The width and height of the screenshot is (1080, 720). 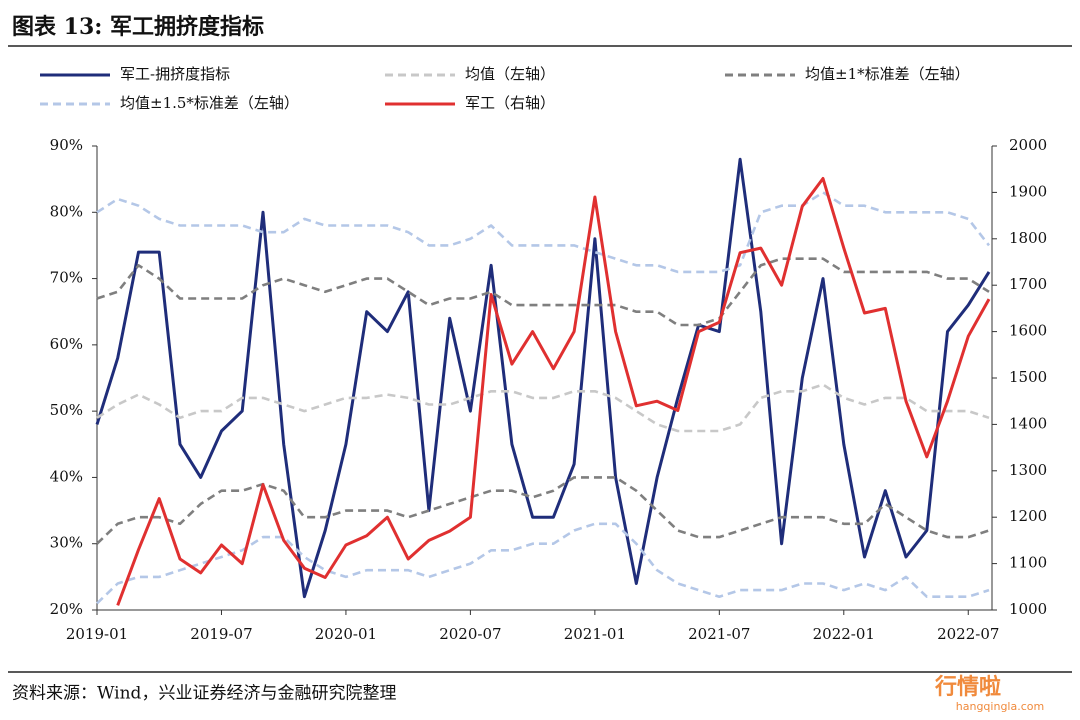 I want to click on legend-label: 军工（右轴）, so click(x=510, y=103).